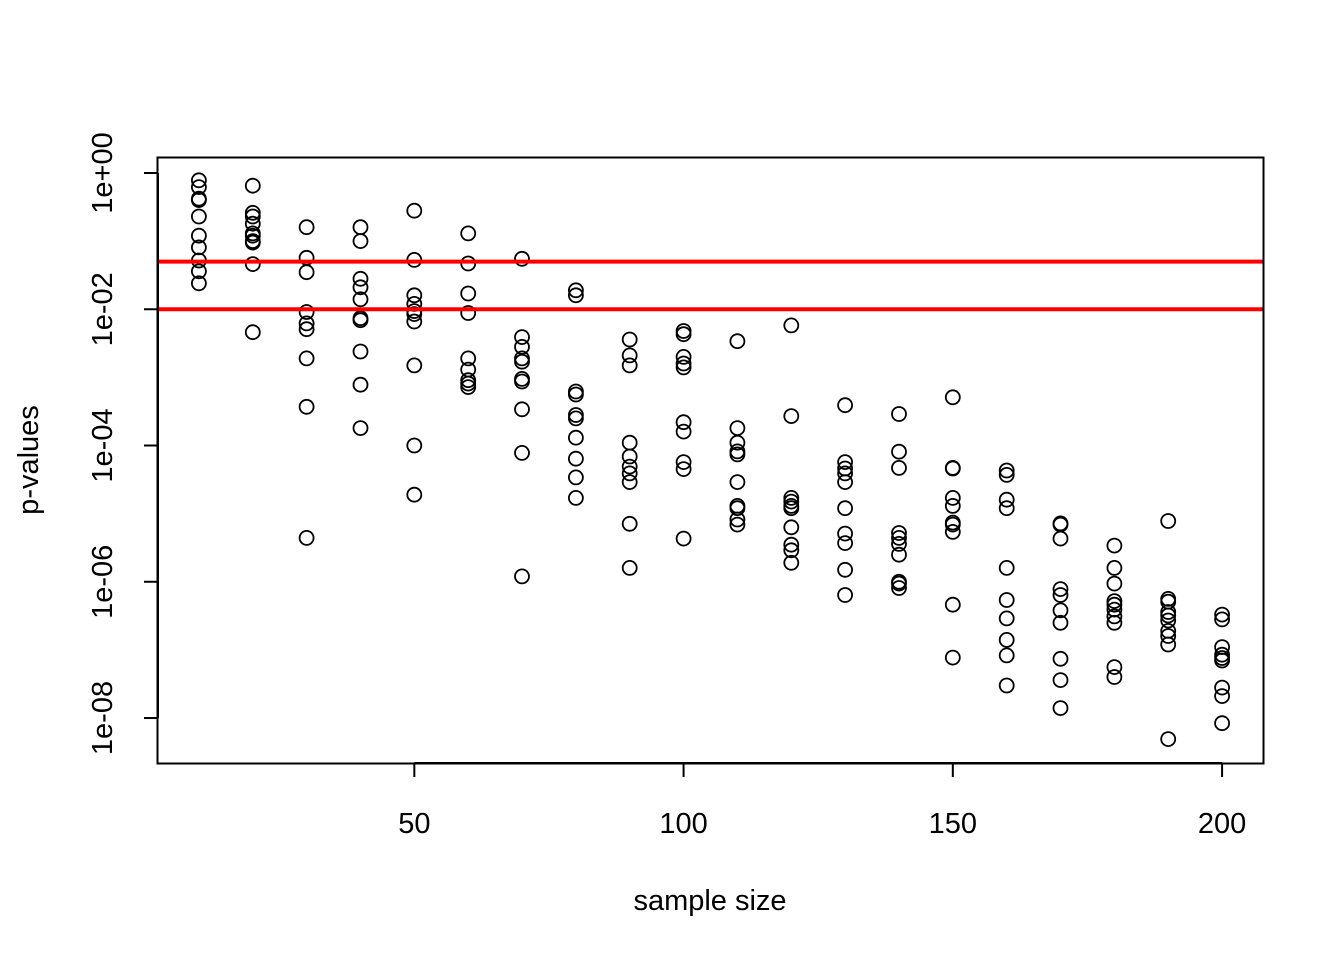 This screenshot has height=960, width=1344. I want to click on x-tick-label: 150, so click(953, 824).